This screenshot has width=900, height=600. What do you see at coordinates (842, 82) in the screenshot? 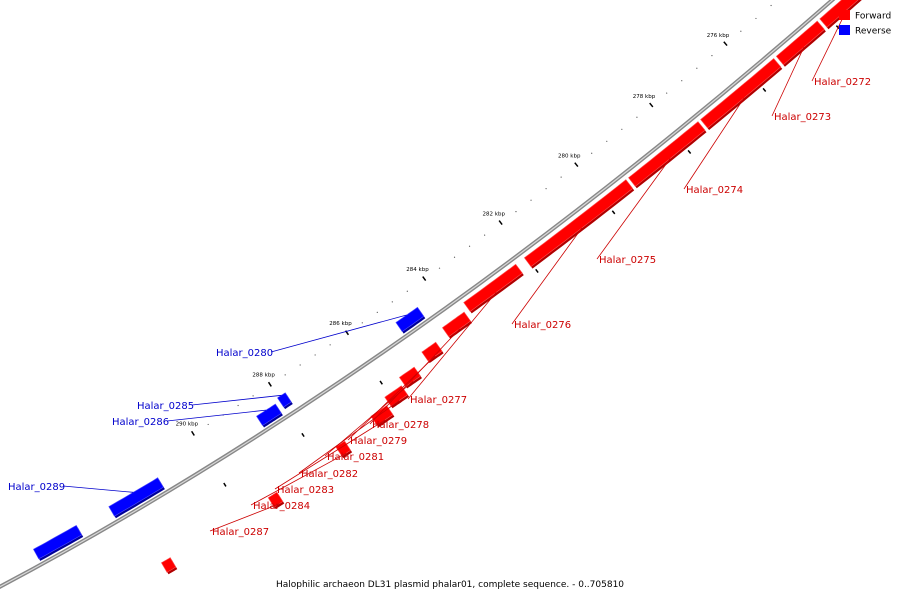
I see `gene-label-Halar_0272: Halar_0272` at bounding box center [842, 82].